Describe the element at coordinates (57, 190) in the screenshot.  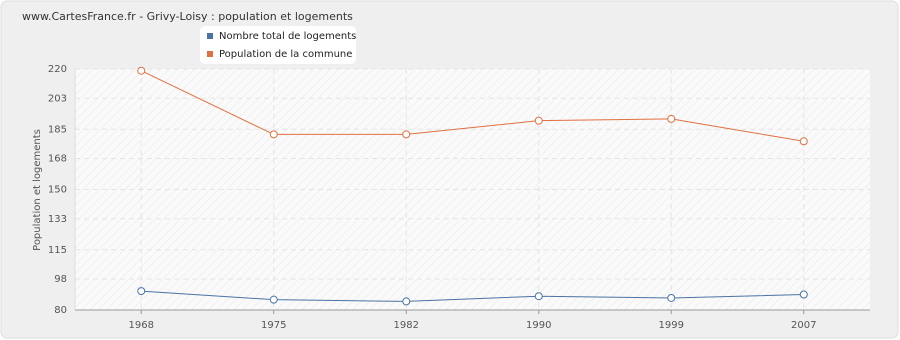
I see `y-tick-label: 150` at that location.